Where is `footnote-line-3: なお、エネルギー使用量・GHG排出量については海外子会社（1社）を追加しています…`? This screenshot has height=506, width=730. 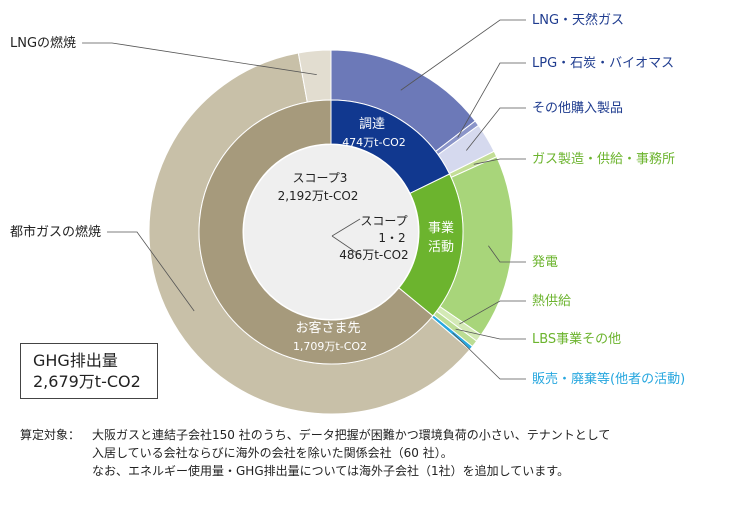 footnote-line-3: なお、エネルギー使用量・GHG排出量については海外子会社（1社）を追加しています… is located at coordinates (331, 471).